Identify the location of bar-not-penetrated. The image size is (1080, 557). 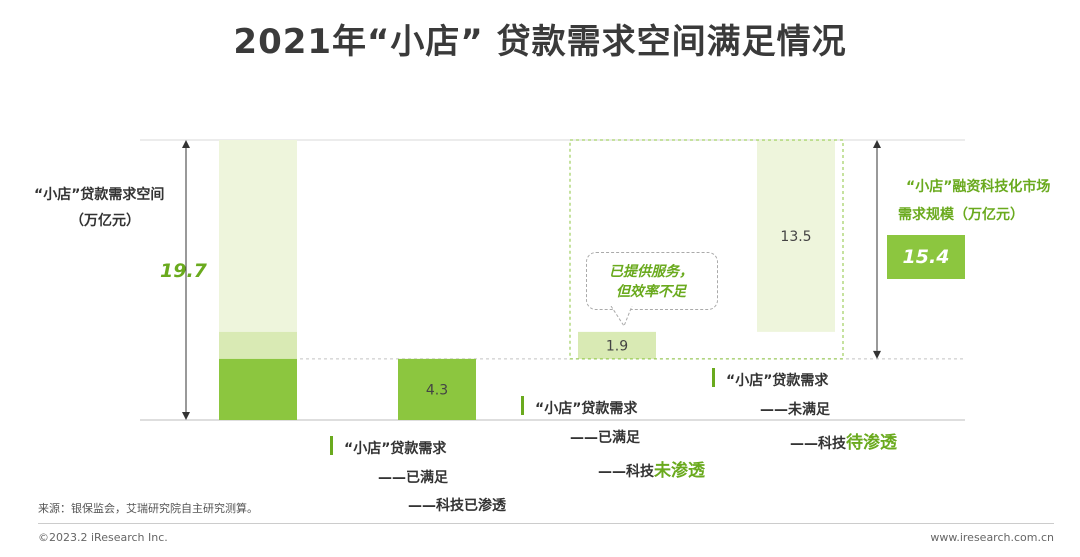
(617, 345).